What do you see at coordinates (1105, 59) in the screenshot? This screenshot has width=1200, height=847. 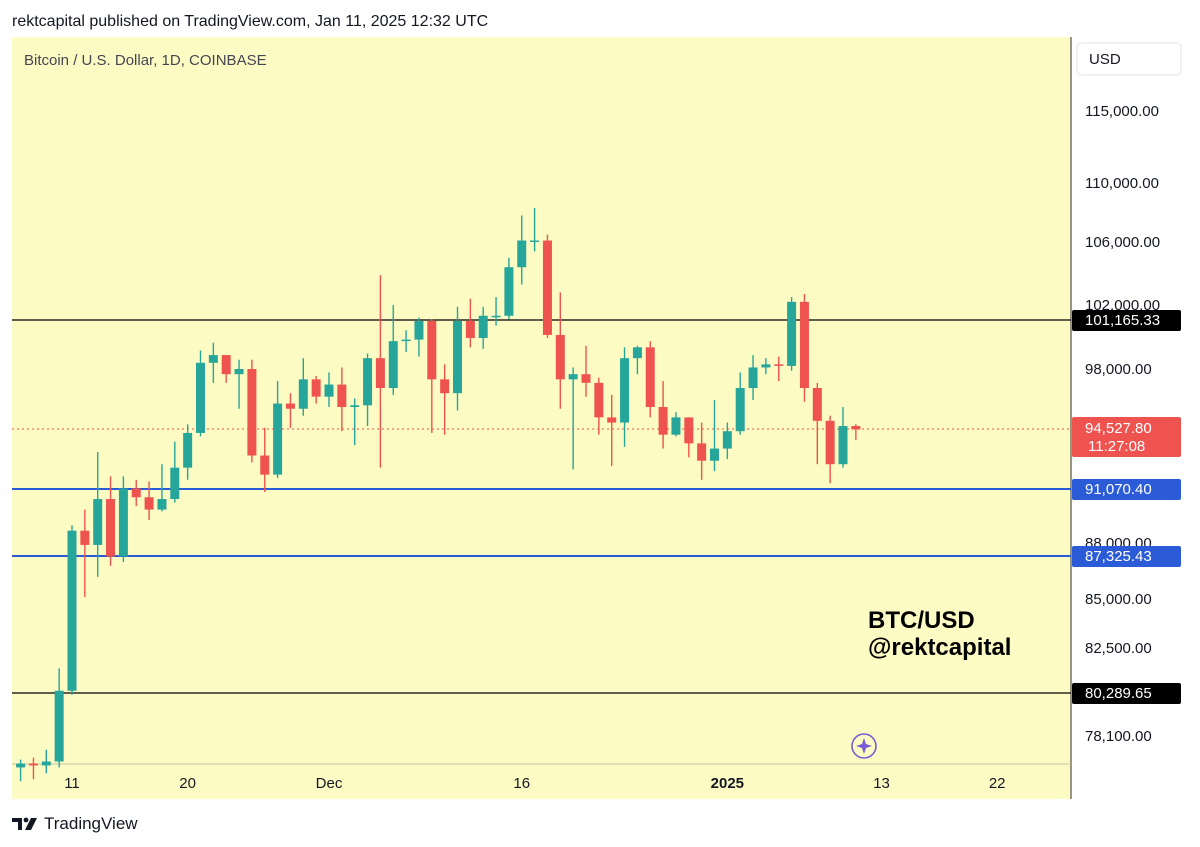 I see `currency-button-label: USD` at bounding box center [1105, 59].